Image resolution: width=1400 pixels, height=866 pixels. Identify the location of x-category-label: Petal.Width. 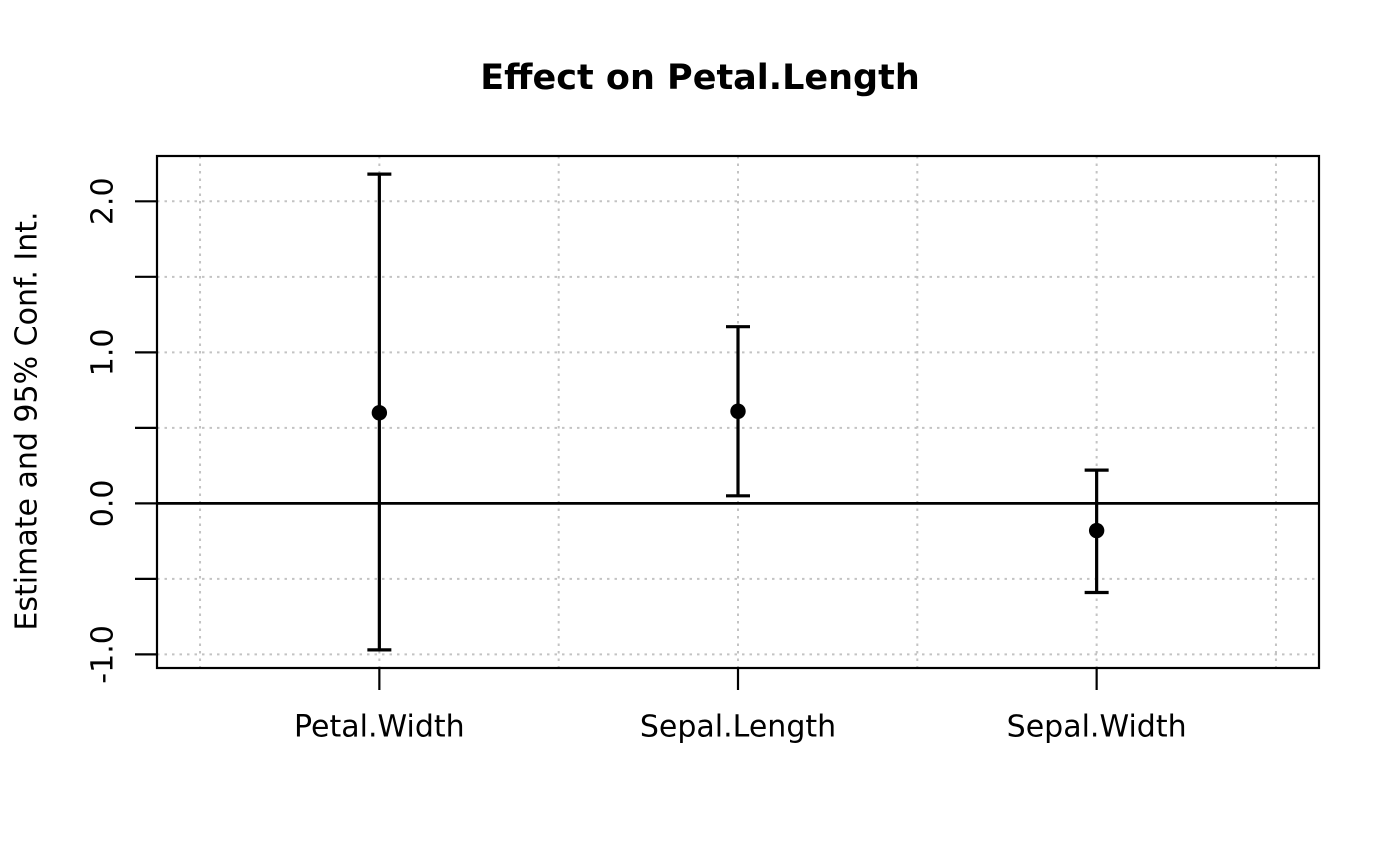
(379, 727).